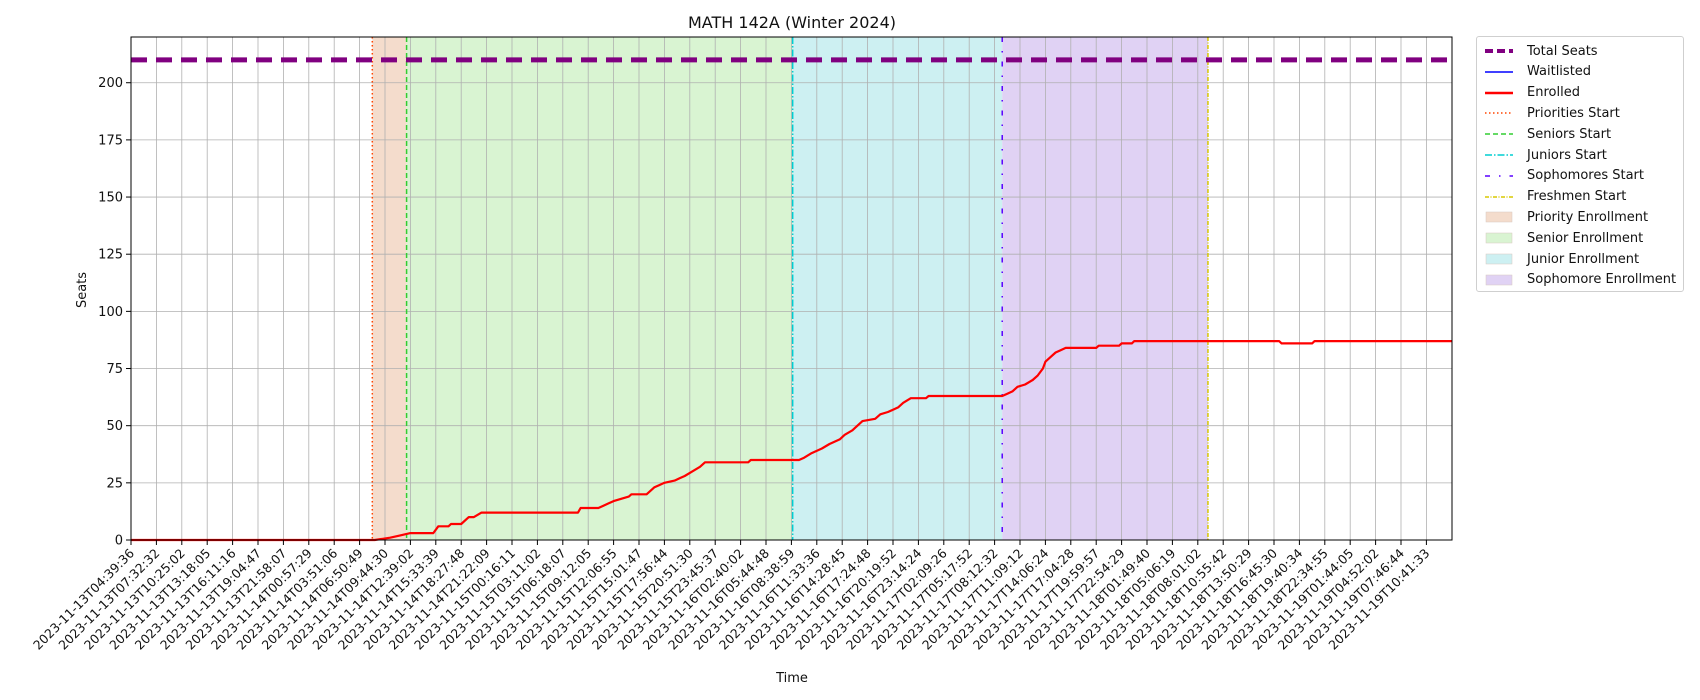  I want to click on legend-item: Freshmen Start, so click(1555, 197).